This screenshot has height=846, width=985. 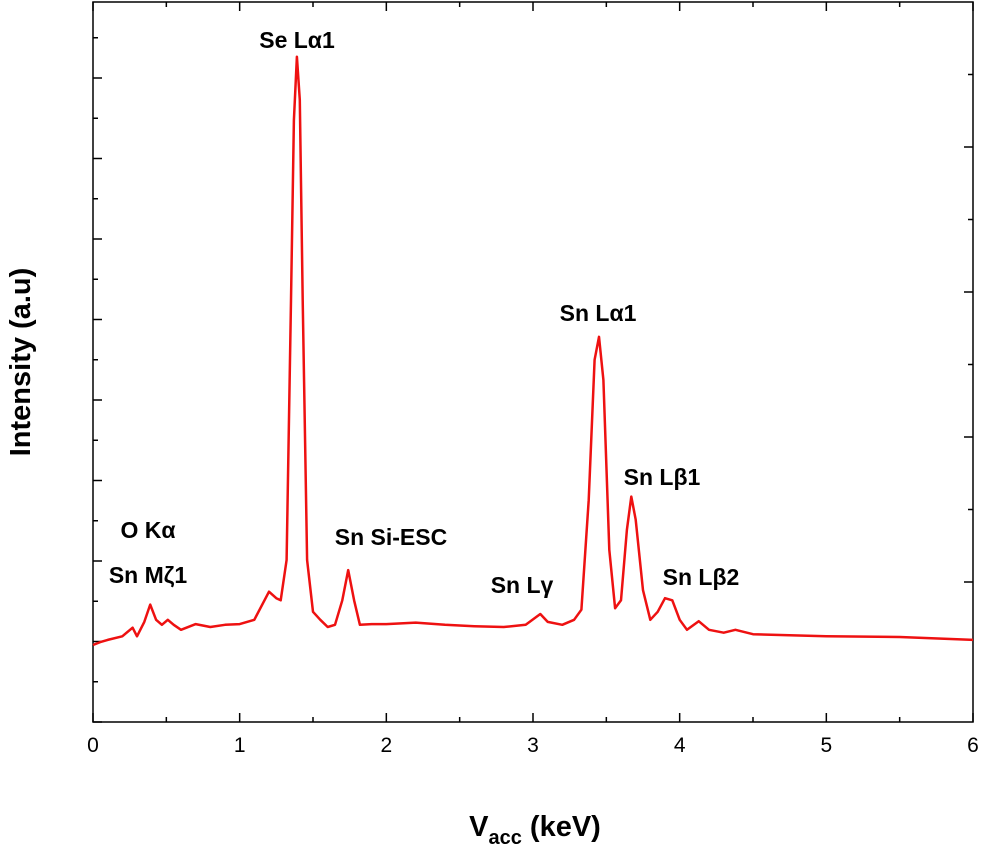 What do you see at coordinates (973, 745) in the screenshot?
I see `x-tick-label: 6` at bounding box center [973, 745].